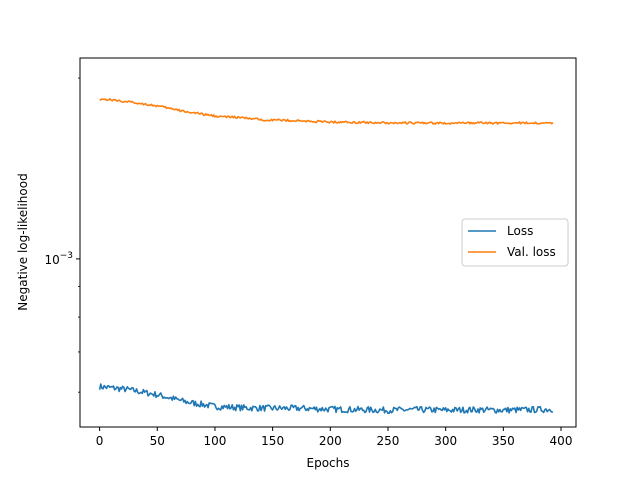 The width and height of the screenshot is (640, 480). Describe the element at coordinates (100, 441) in the screenshot. I see `x-tick-label: 0` at that location.